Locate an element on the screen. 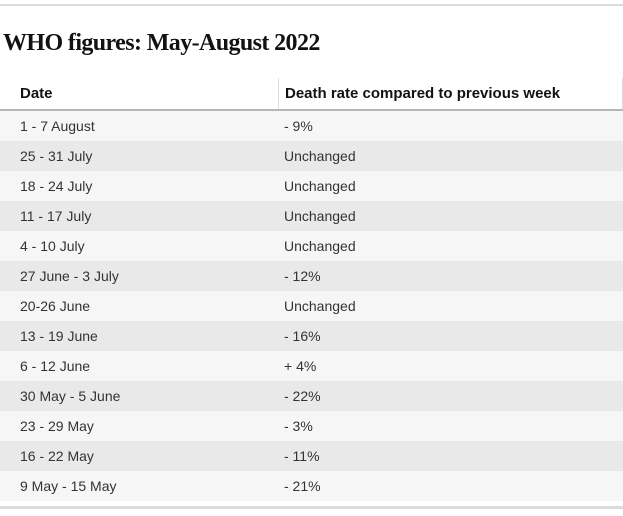 The image size is (623, 516). date-cell: 9 May - 15 May is located at coordinates (68, 486).